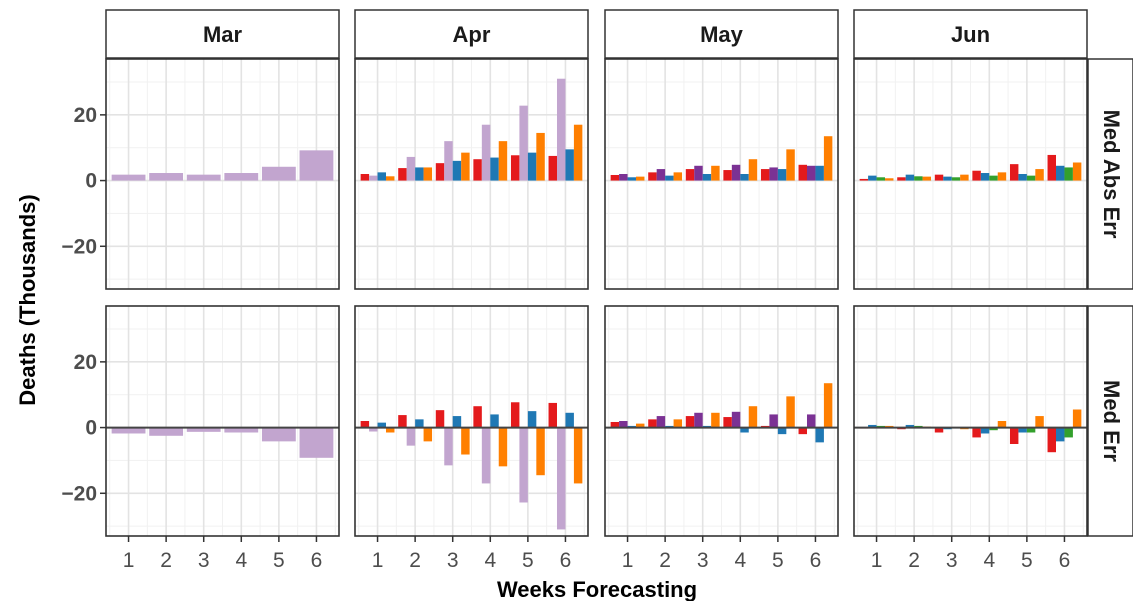 The image size is (1133, 601). What do you see at coordinates (472, 34) in the screenshot?
I see `facet-strip-label: Apr` at bounding box center [472, 34].